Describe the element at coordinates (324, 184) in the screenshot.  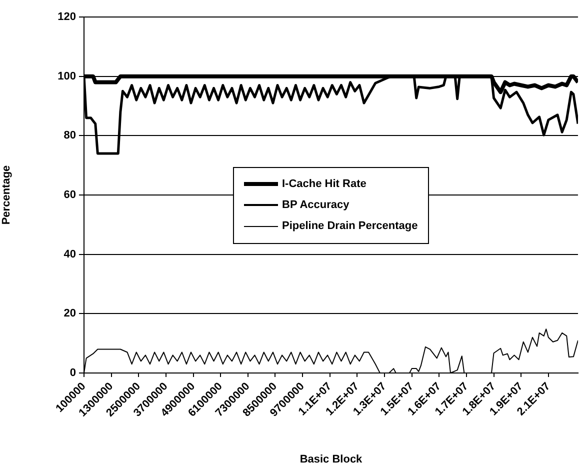
I see `legend-label: I-Cache Hit Rate` at that location.